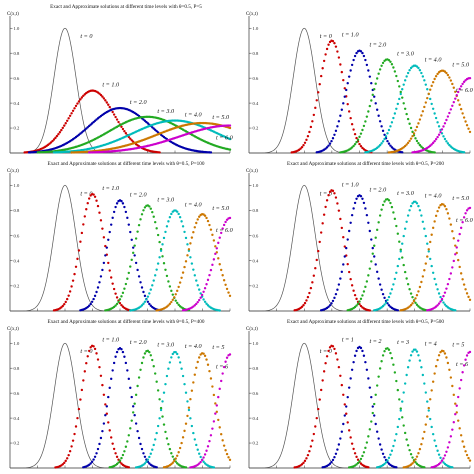 The height and width of the screenshot is (474, 474). I want to click on y-axis-label: C(x,t), so click(13, 171).